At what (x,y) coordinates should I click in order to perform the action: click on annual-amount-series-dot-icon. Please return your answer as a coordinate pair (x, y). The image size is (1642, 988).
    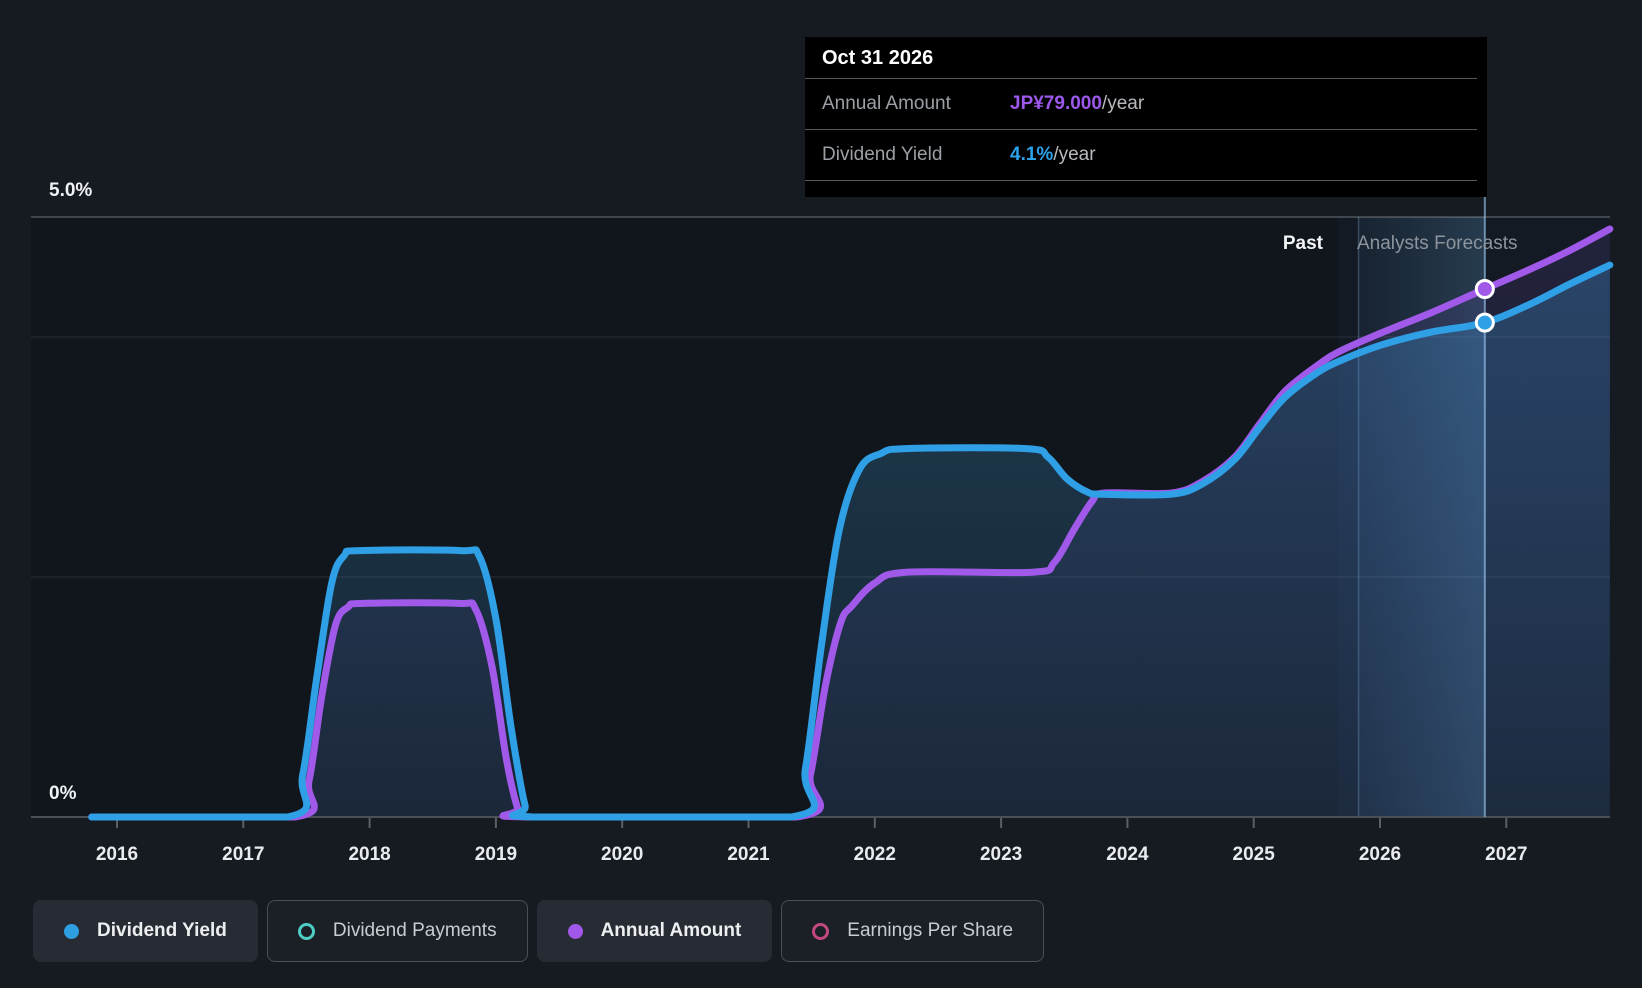
    Looking at the image, I should click on (575, 931).